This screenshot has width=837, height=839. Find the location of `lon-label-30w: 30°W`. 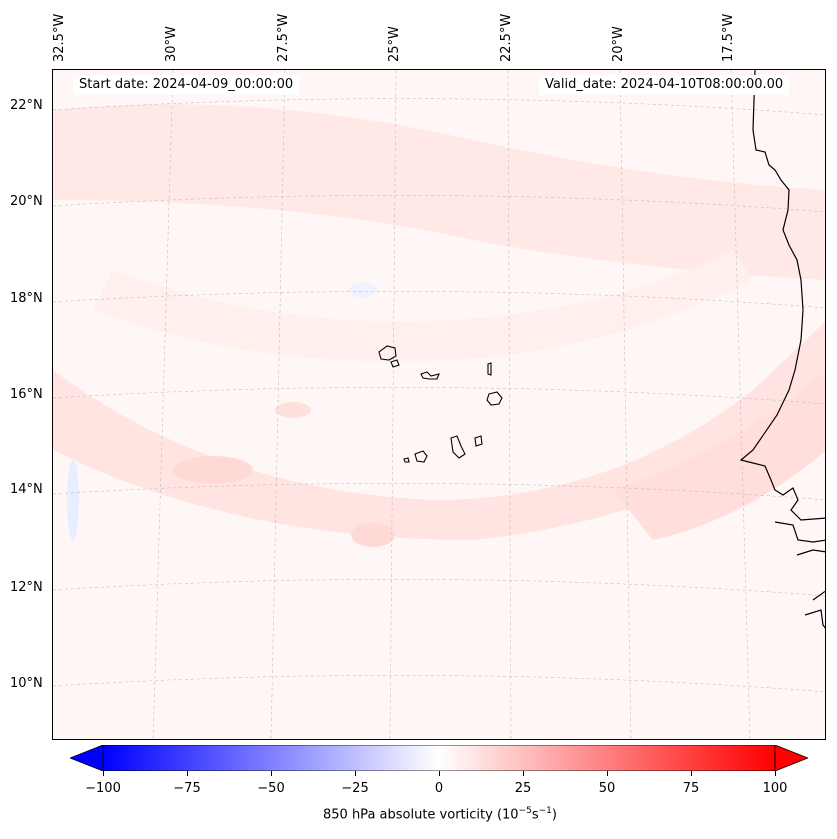

lon-label-30w: 30°W is located at coordinates (171, 44).